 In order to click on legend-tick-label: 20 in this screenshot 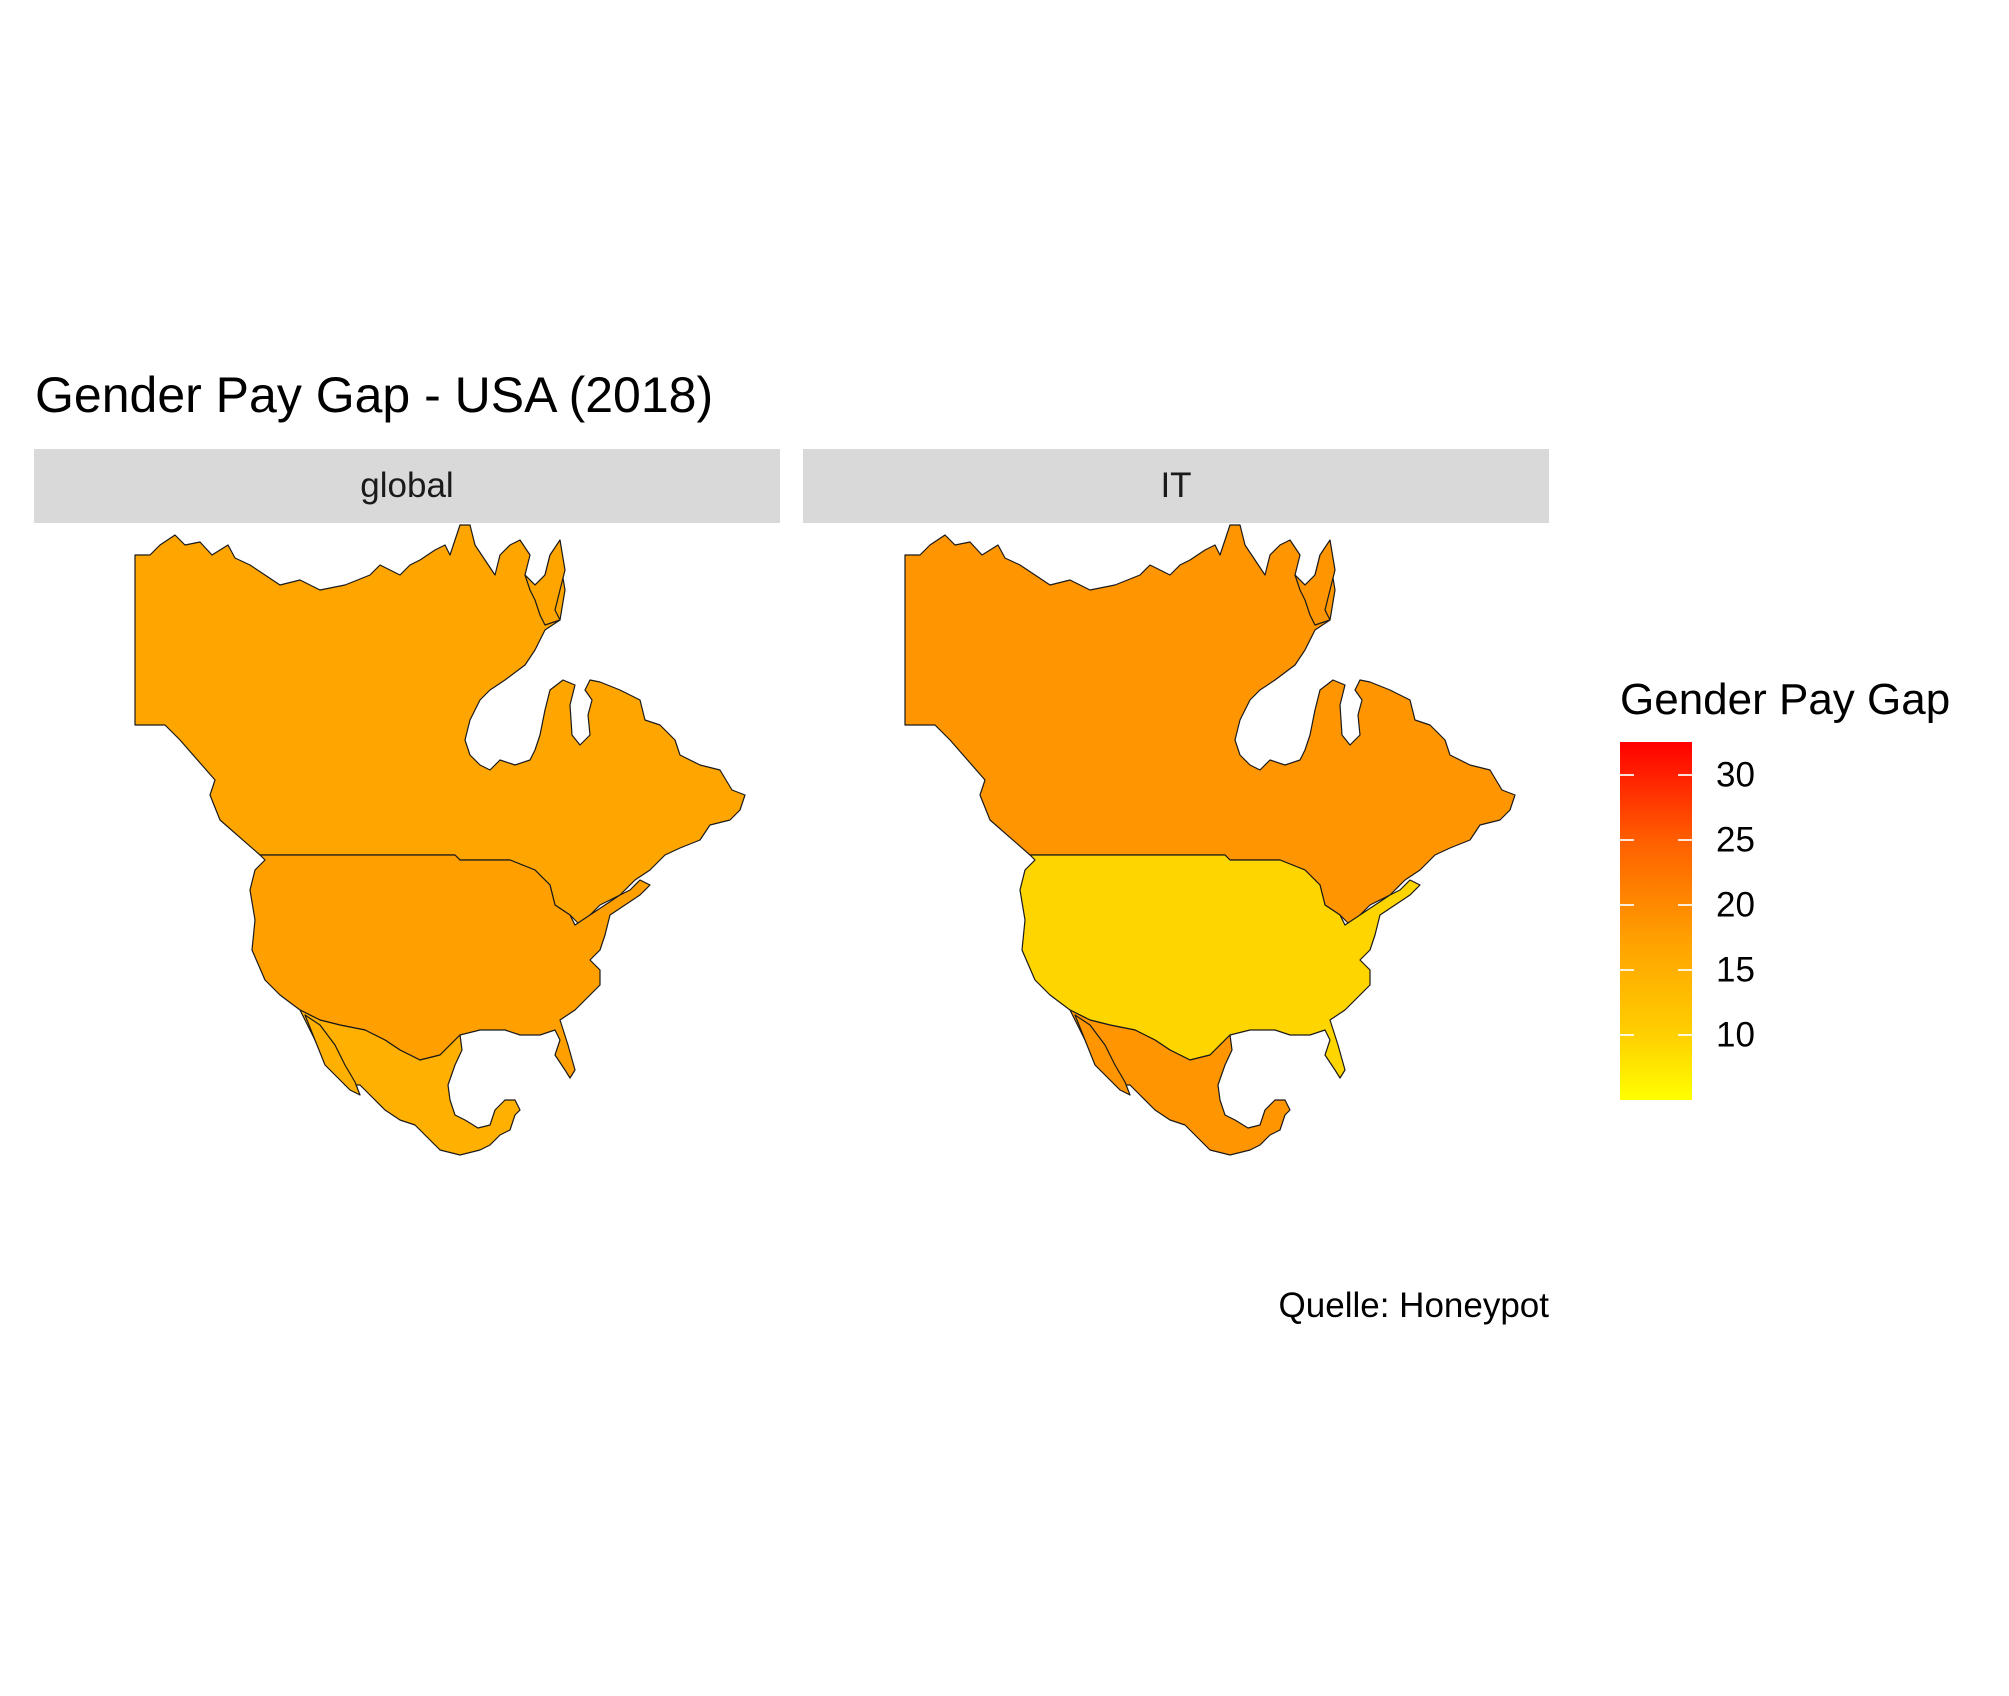, I will do `click(1735, 905)`.